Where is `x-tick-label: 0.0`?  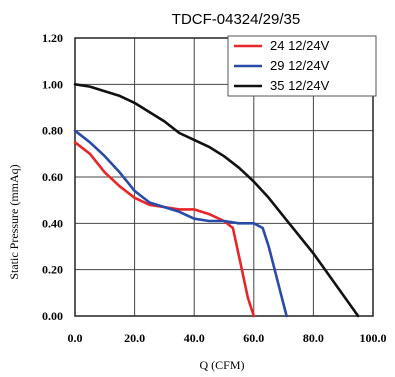
x-tick-label: 0.0 is located at coordinates (75, 338).